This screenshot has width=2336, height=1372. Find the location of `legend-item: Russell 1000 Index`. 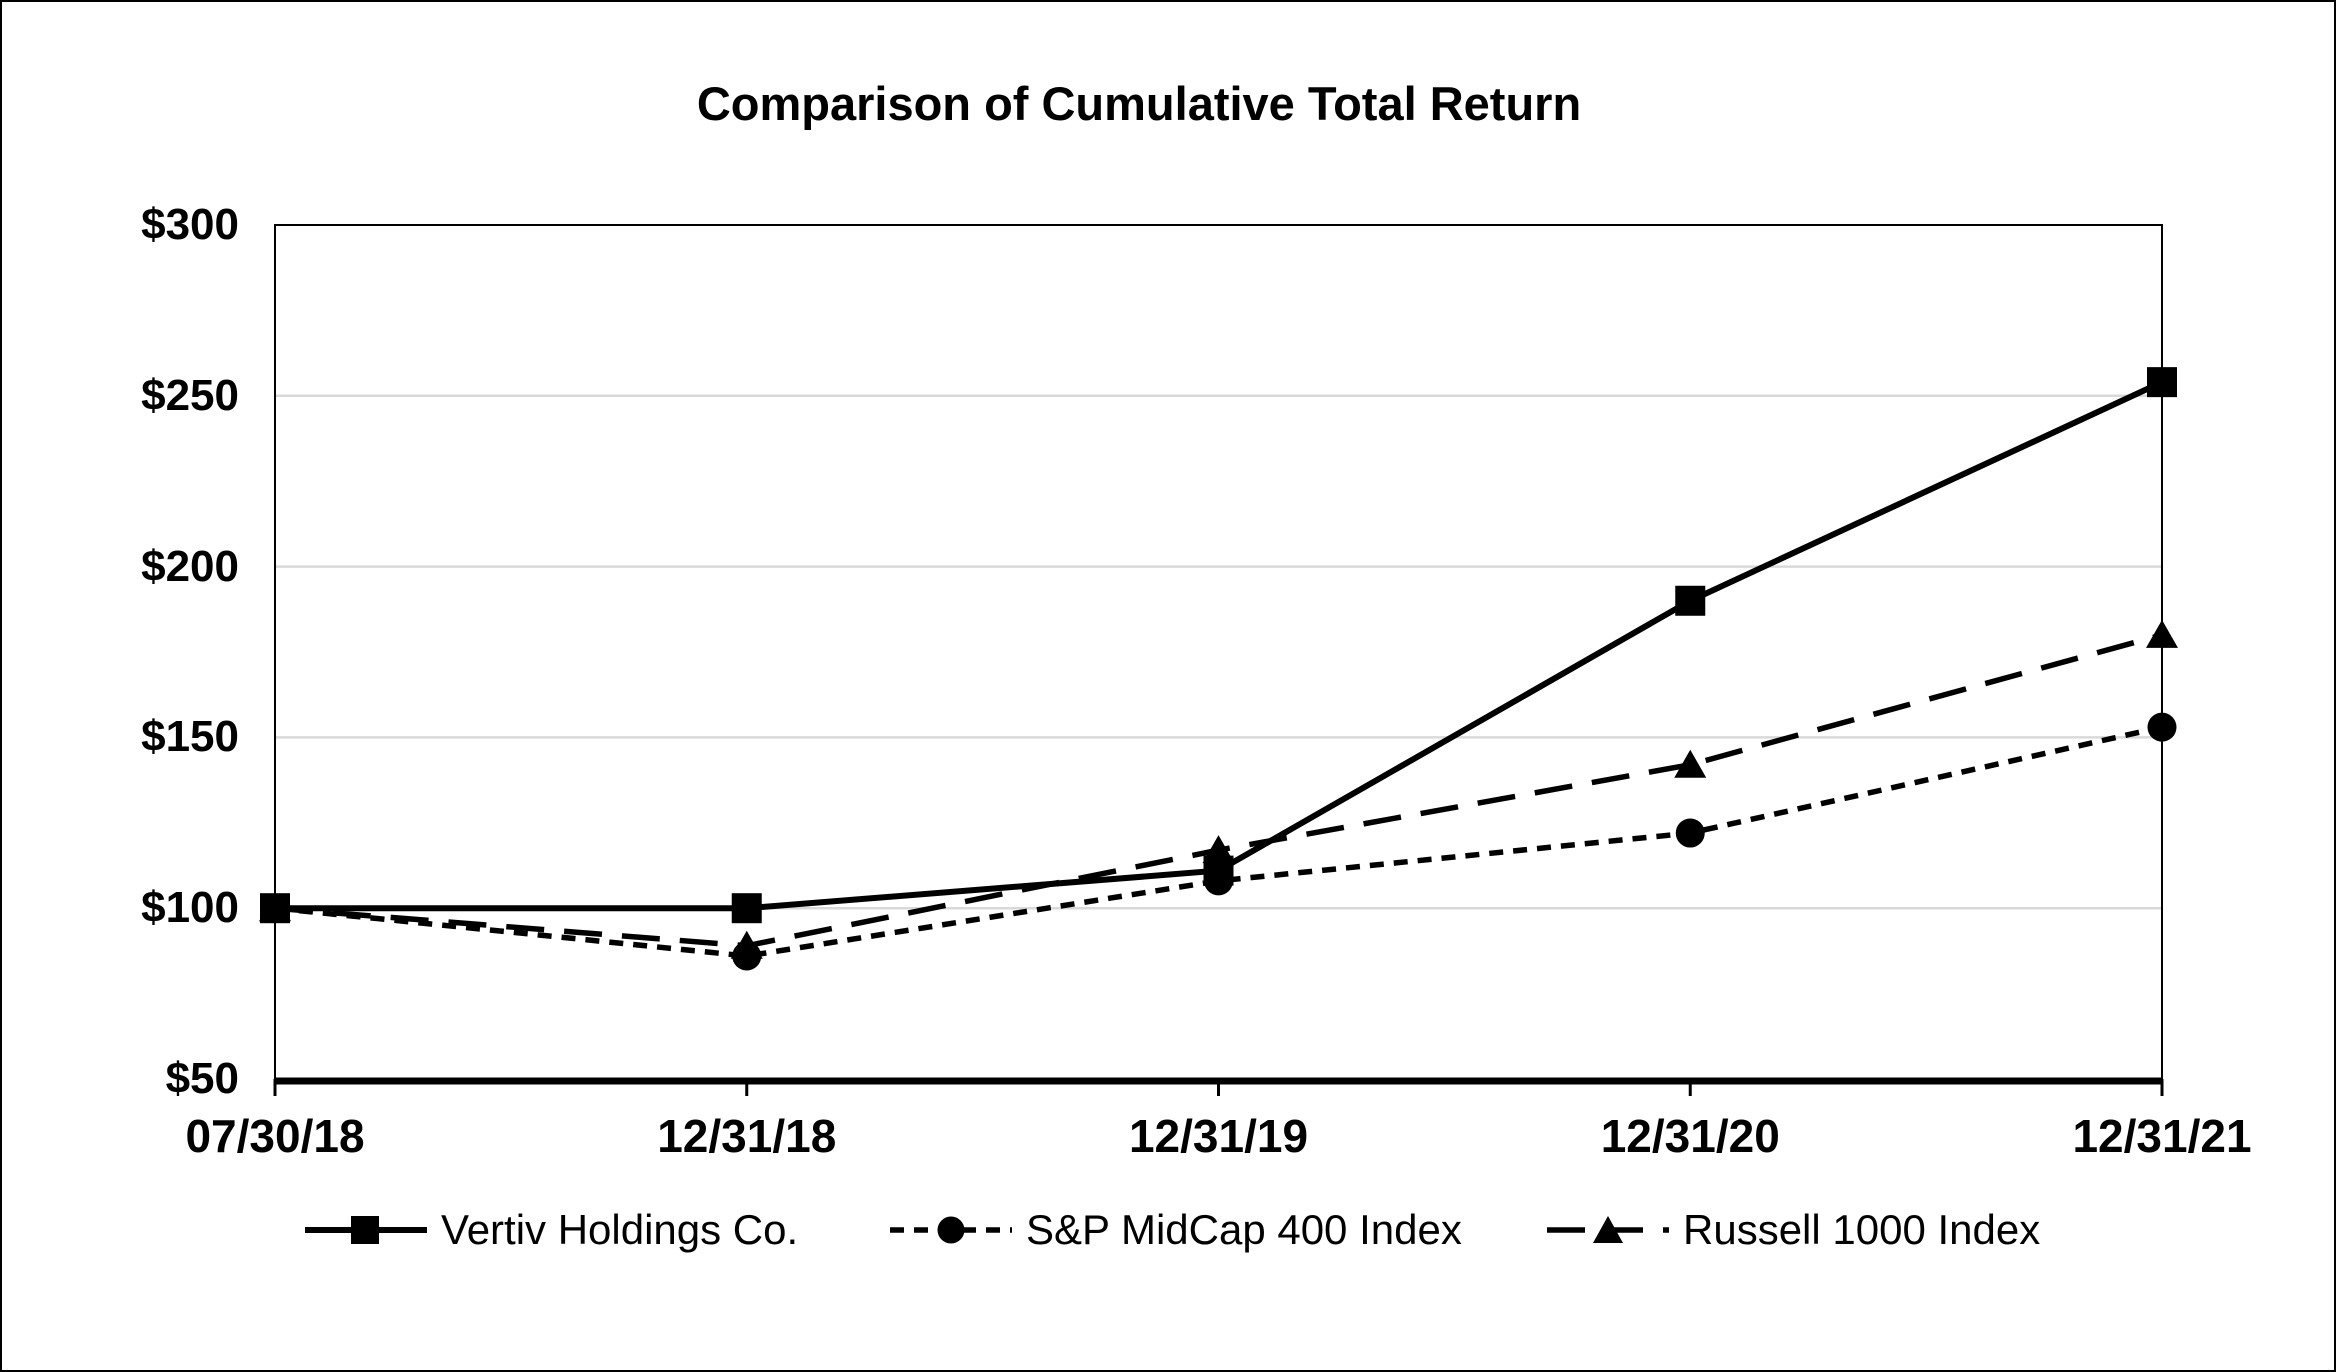

legend-item: Russell 1000 Index is located at coordinates (1793, 1230).